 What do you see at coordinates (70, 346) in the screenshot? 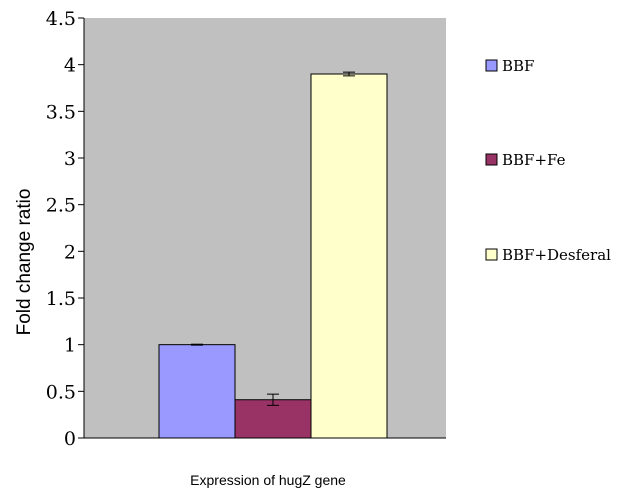
I see `y-tick-label: 1` at bounding box center [70, 346].